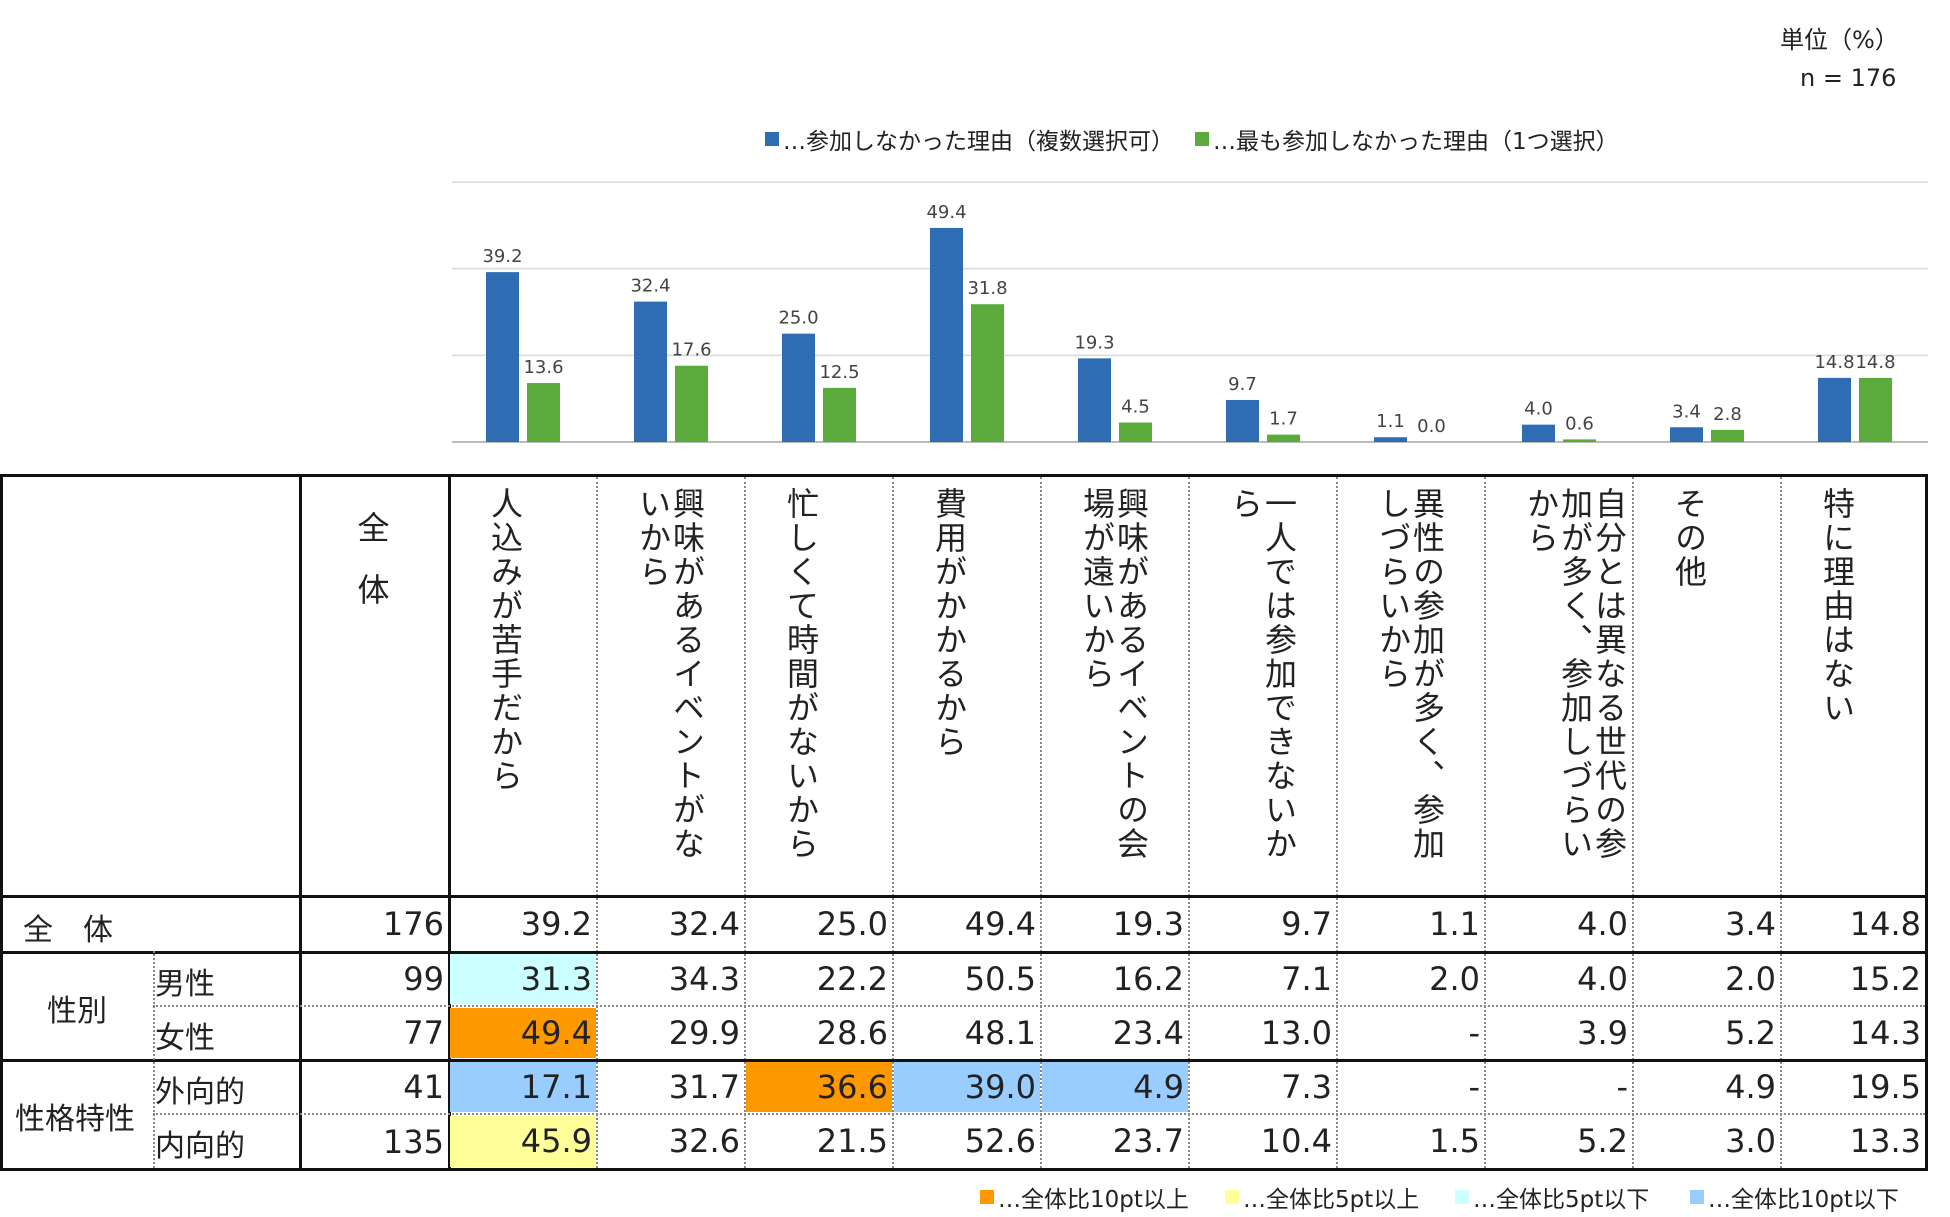 This screenshot has width=1950, height=1217. Describe the element at coordinates (1283, 419) in the screenshot. I see `label-green-5: 1.7` at that location.